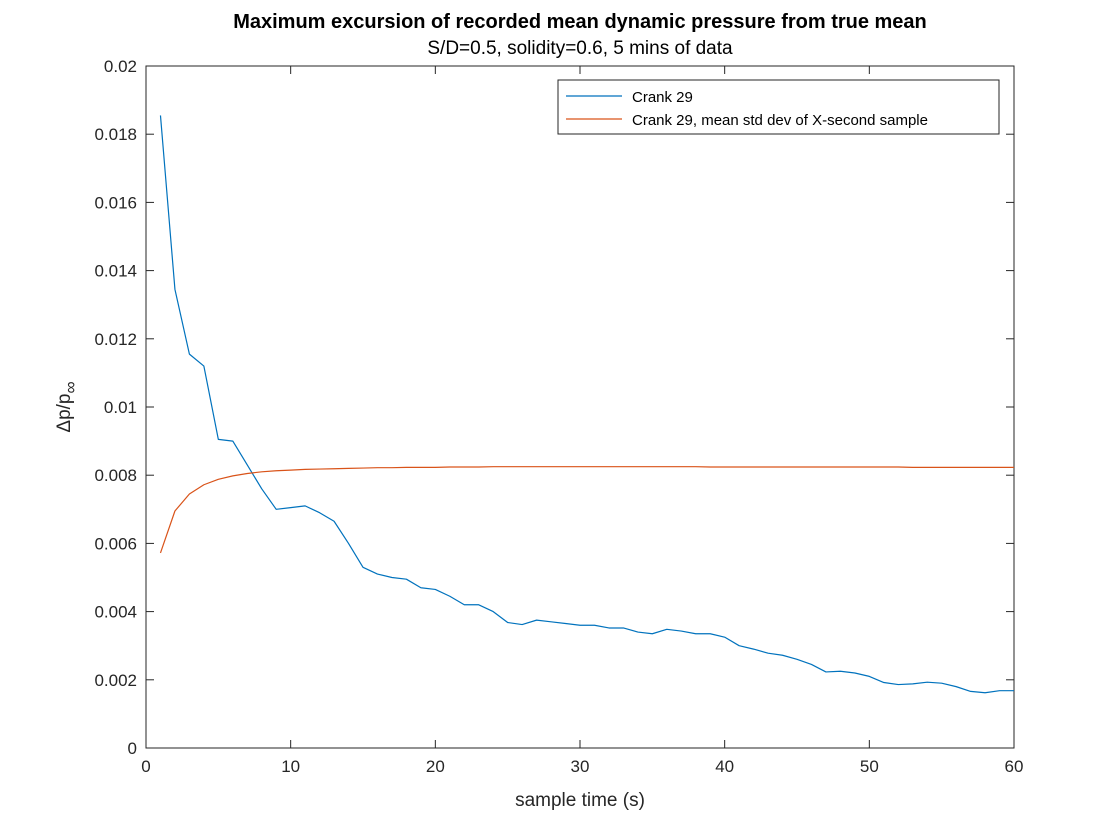 The width and height of the screenshot is (1120, 840). What do you see at coordinates (290, 766) in the screenshot?
I see `x-tick-label: 10` at bounding box center [290, 766].